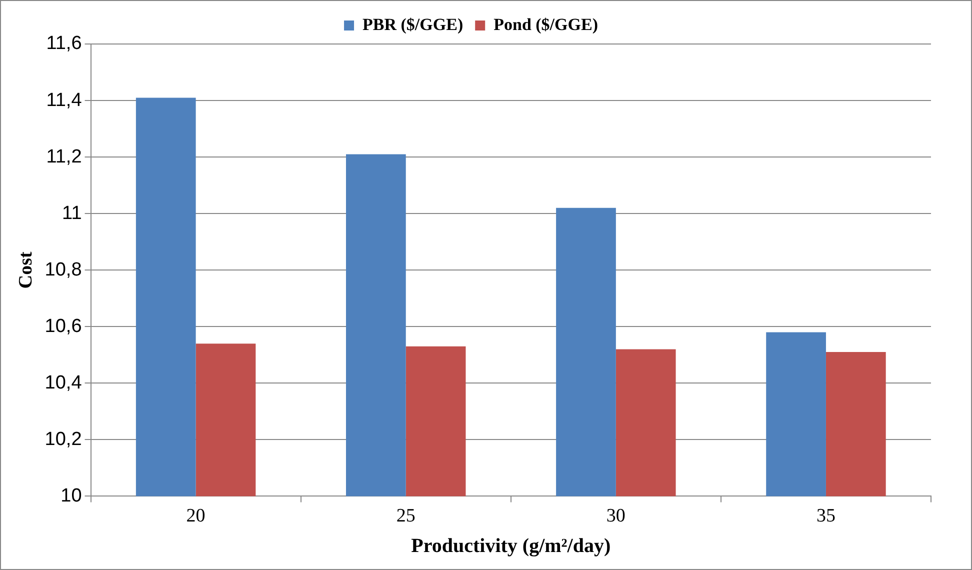 Image resolution: width=972 pixels, height=570 pixels. Describe the element at coordinates (63, 383) in the screenshot. I see `y-tick-label: 10,4` at that location.